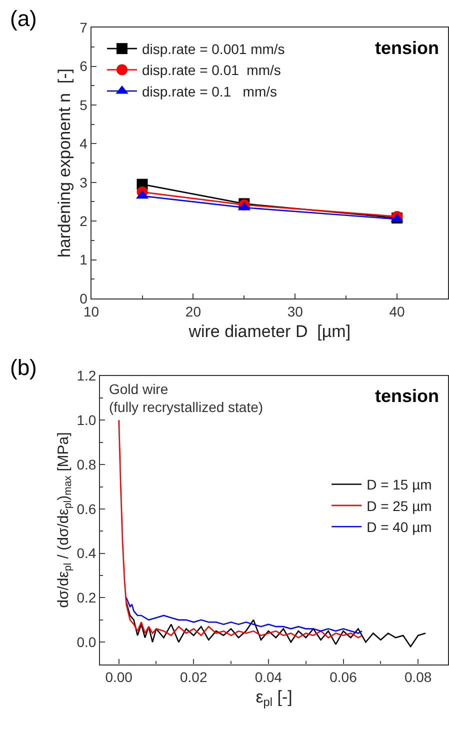  What do you see at coordinates (84, 260) in the screenshot?
I see `y-tick-label: 1` at bounding box center [84, 260].